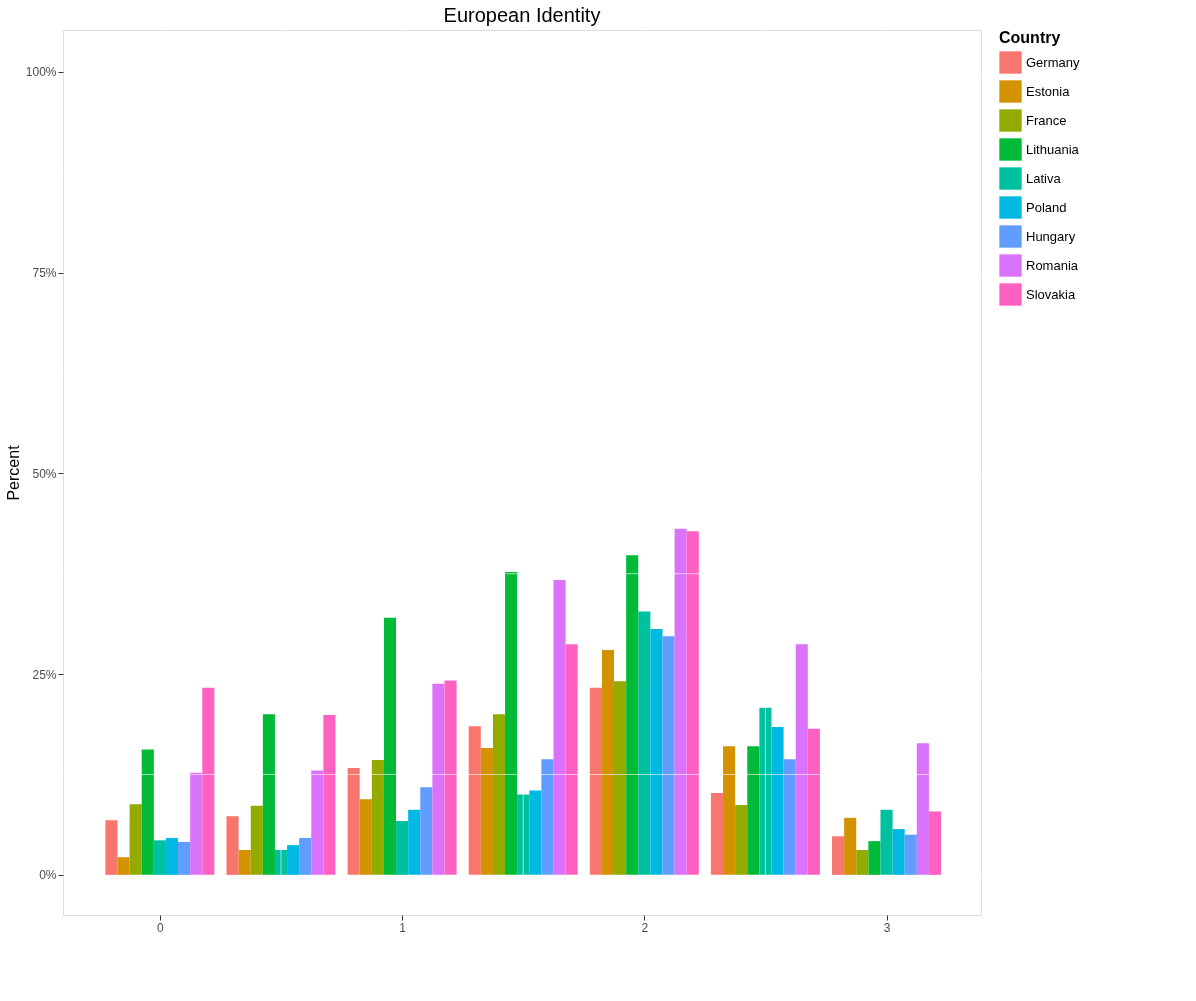  I want to click on x-tick-label: 0, so click(161, 927).